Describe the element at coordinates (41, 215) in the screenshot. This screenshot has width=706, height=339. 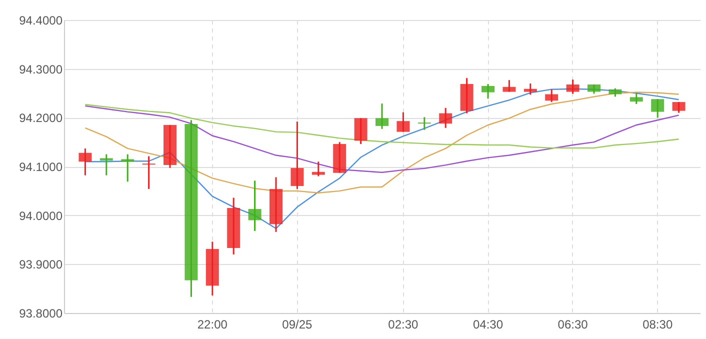
I see `y-tick-label: 94.0000` at that location.